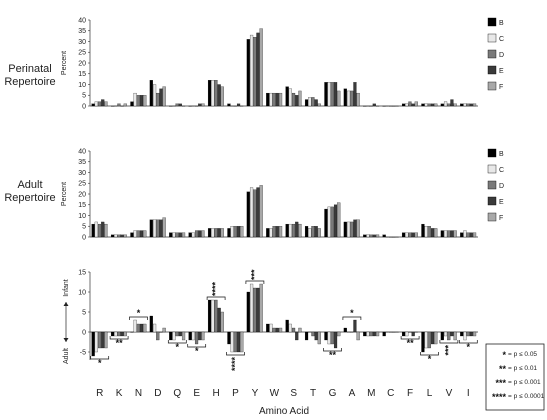 The height and width of the screenshot is (420, 547). Describe the element at coordinates (313, 334) in the screenshot. I see `diff-bar-D-T` at that location.